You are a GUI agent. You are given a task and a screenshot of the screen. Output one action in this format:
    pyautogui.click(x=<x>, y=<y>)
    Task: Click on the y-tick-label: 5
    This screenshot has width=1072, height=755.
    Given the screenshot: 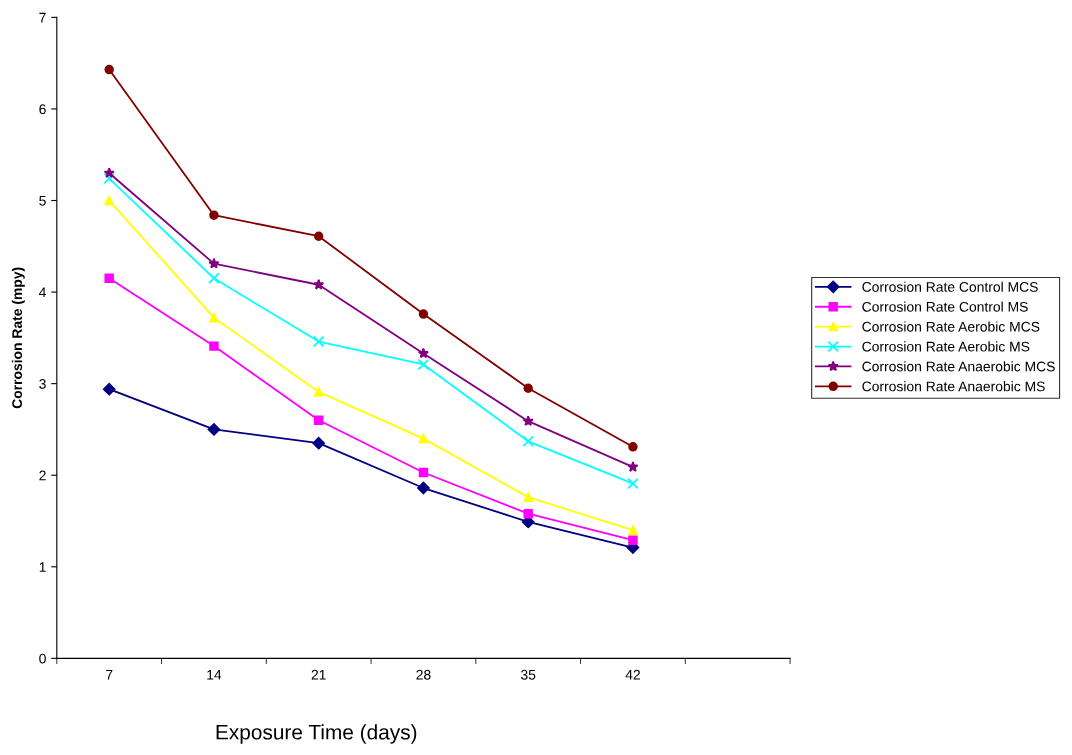 What is the action you would take?
    pyautogui.click(x=42, y=200)
    